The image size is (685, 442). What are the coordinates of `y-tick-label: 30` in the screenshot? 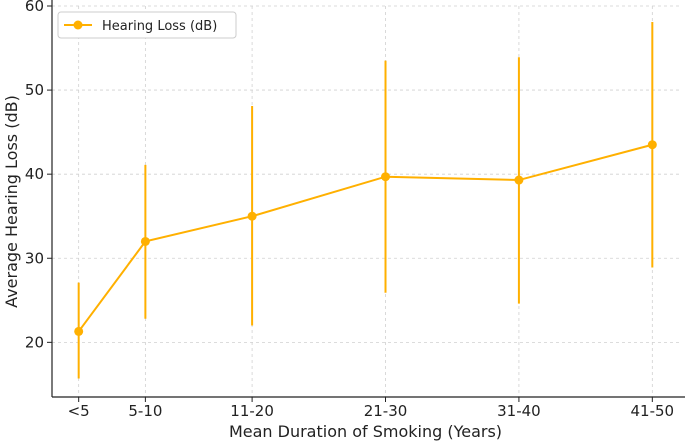 It's located at (34, 258).